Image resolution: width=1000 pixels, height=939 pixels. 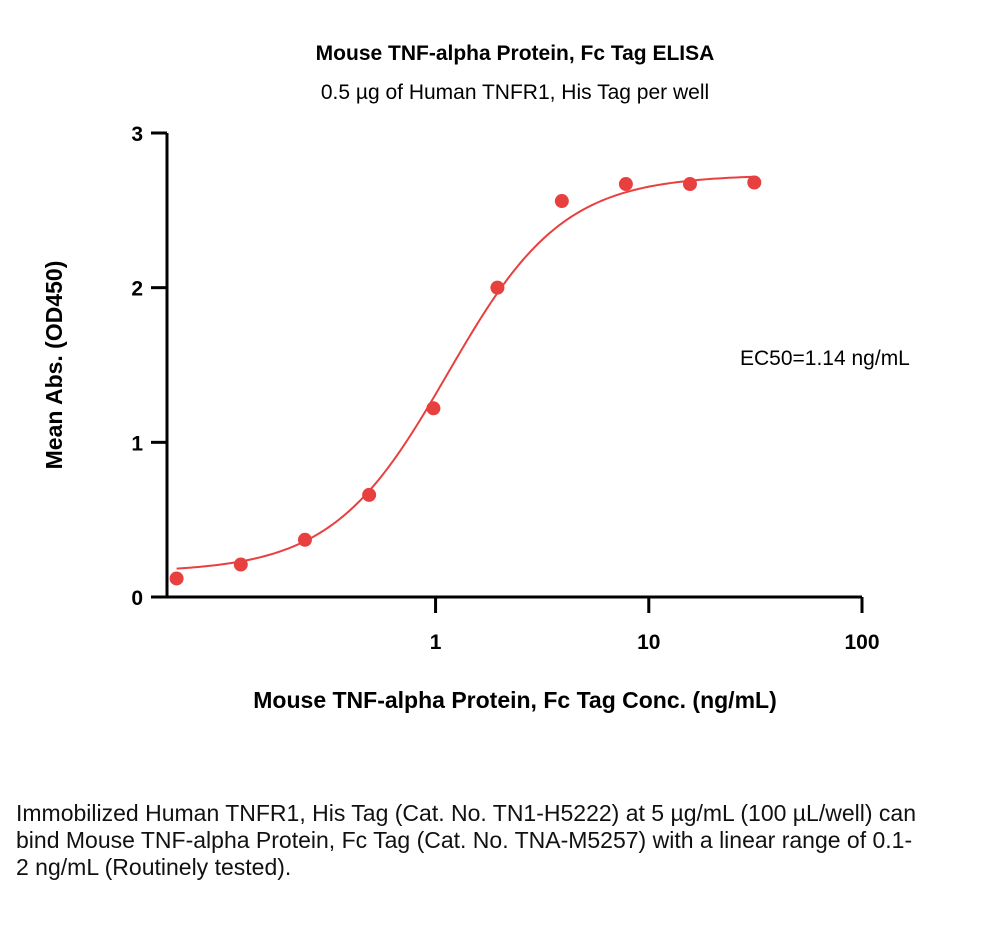 What do you see at coordinates (54, 365) in the screenshot?
I see `y-axis-label: Mean Abs. (OD450)` at bounding box center [54, 365].